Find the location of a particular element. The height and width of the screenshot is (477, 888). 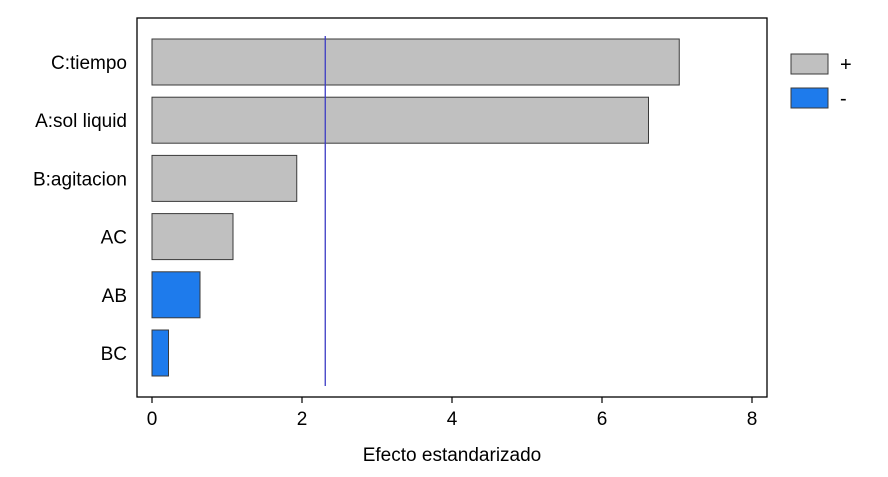

category-labels: C:tiempo A:sol liquid B:agitacion AC AB BC is located at coordinates (80, 209).